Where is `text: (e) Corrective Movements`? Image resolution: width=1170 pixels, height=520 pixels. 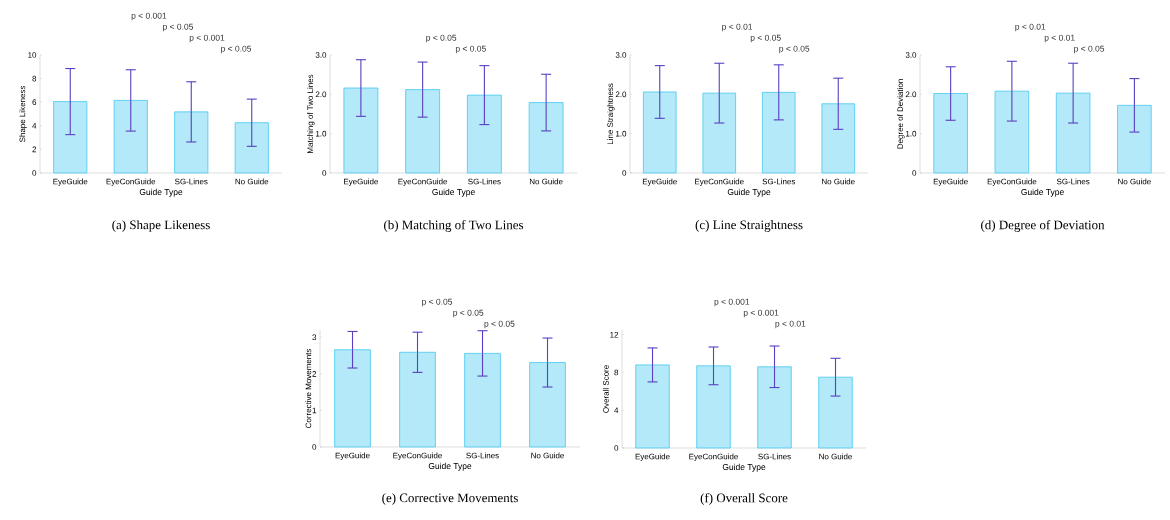
text: (e) Corrective Movements is located at coordinates (450, 499).